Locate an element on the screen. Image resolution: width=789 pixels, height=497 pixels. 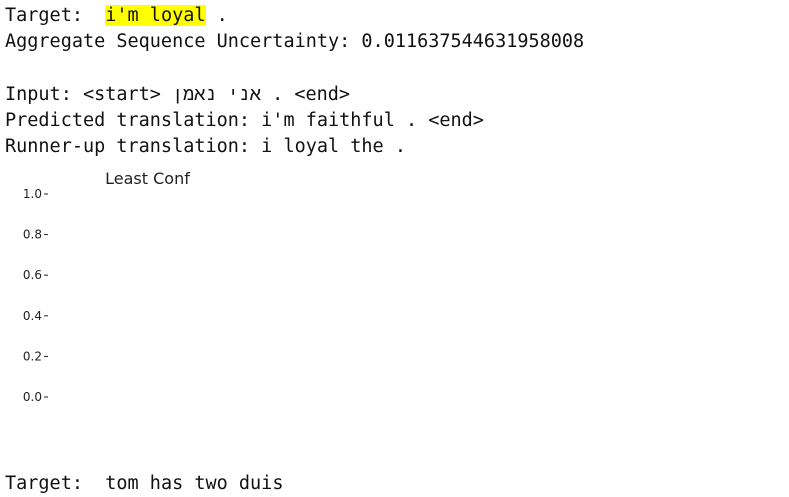
next-target-line: Target: tom has two duis is located at coordinates (144, 484).